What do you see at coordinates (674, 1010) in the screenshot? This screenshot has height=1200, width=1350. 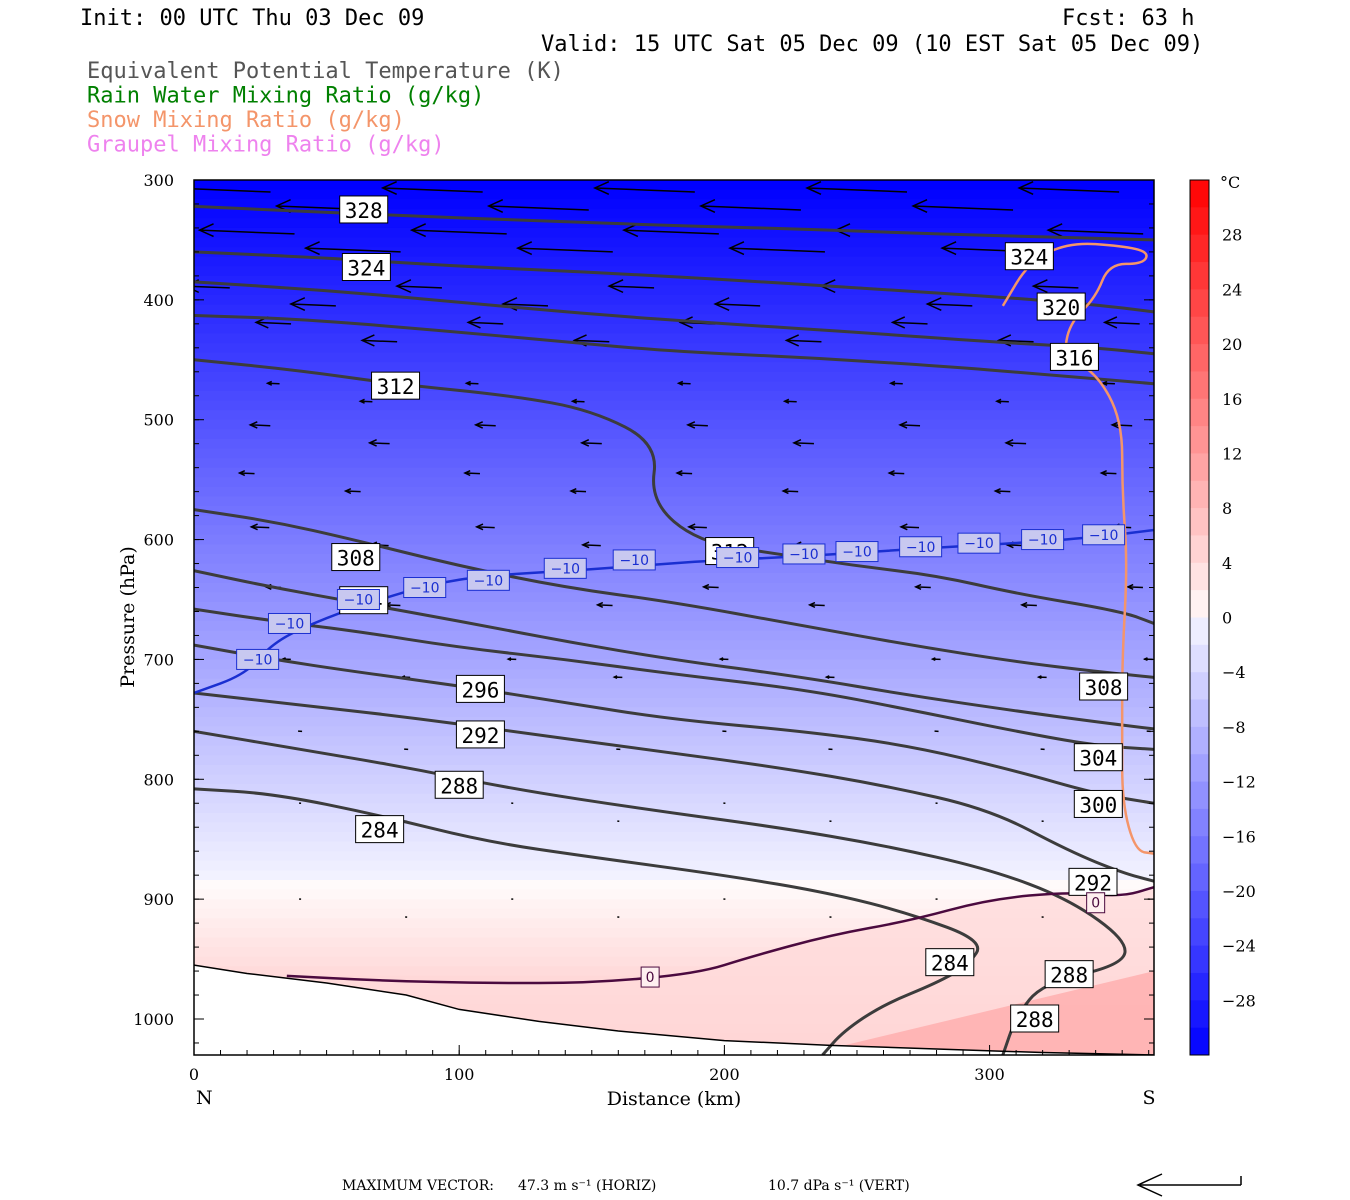 I see `terrain-fill` at bounding box center [674, 1010].